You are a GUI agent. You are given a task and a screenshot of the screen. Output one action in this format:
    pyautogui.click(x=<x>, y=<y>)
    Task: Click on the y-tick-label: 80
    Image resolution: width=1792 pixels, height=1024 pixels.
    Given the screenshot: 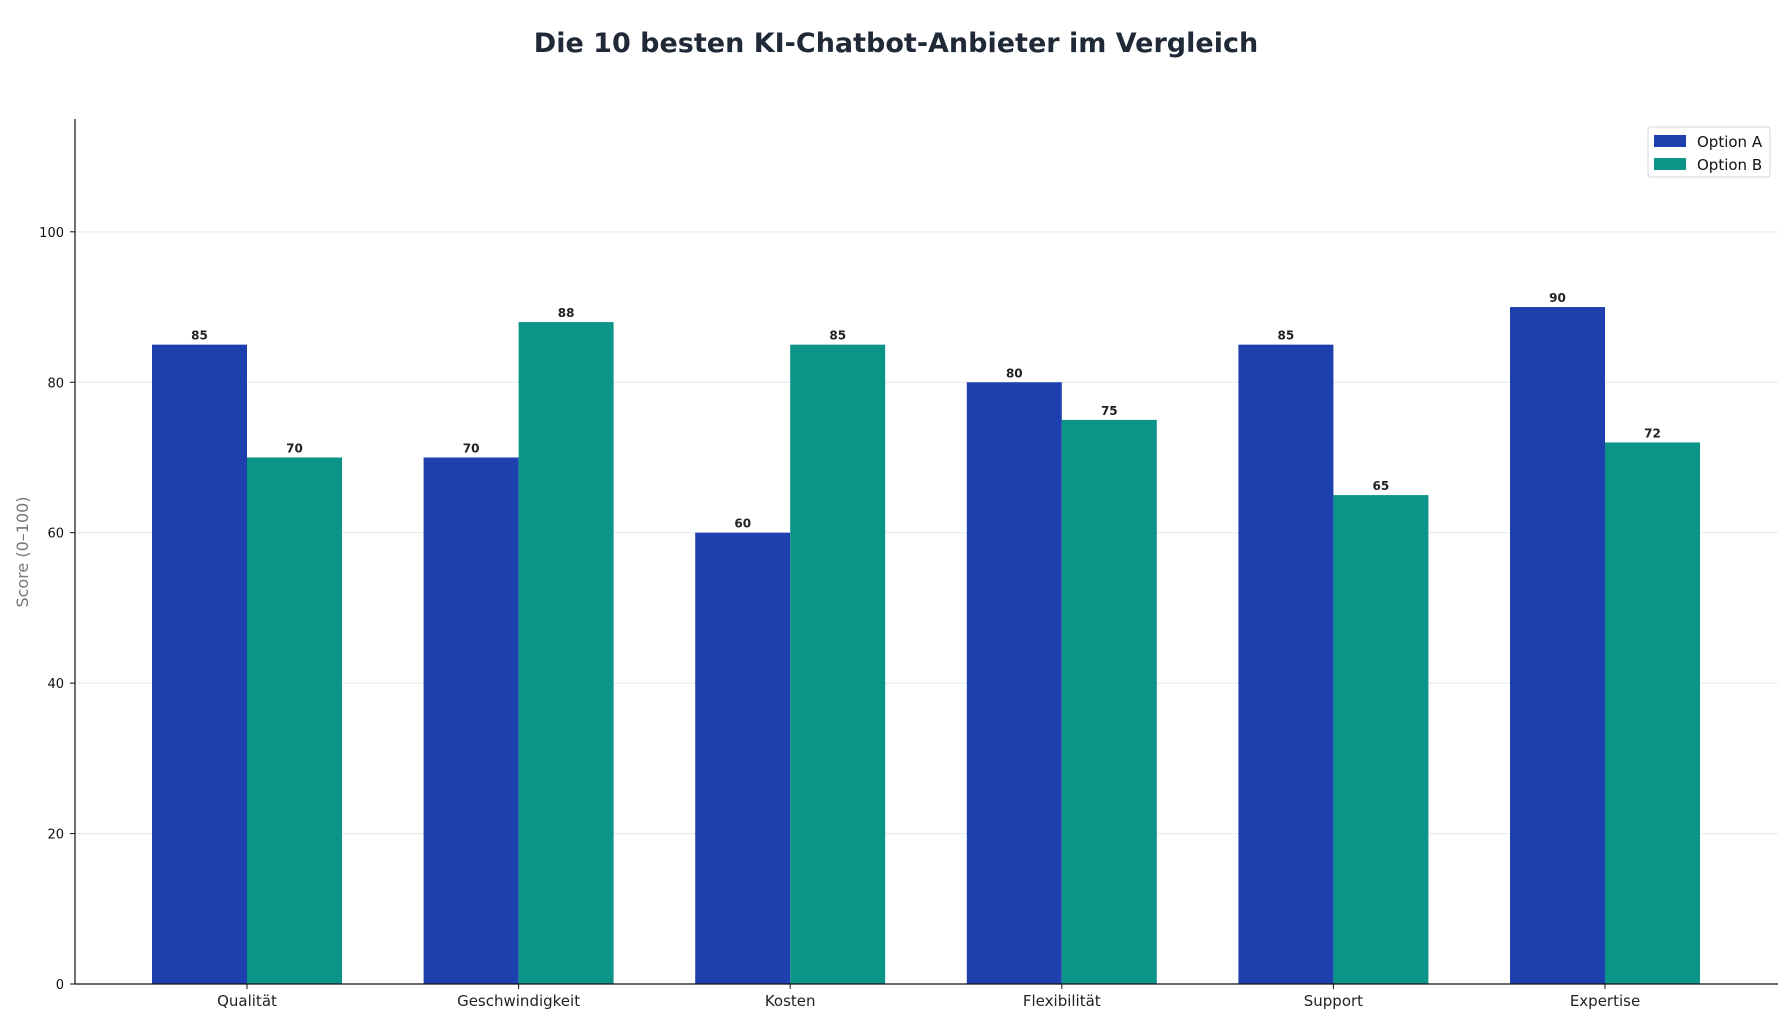 What is the action you would take?
    pyautogui.click(x=55, y=383)
    